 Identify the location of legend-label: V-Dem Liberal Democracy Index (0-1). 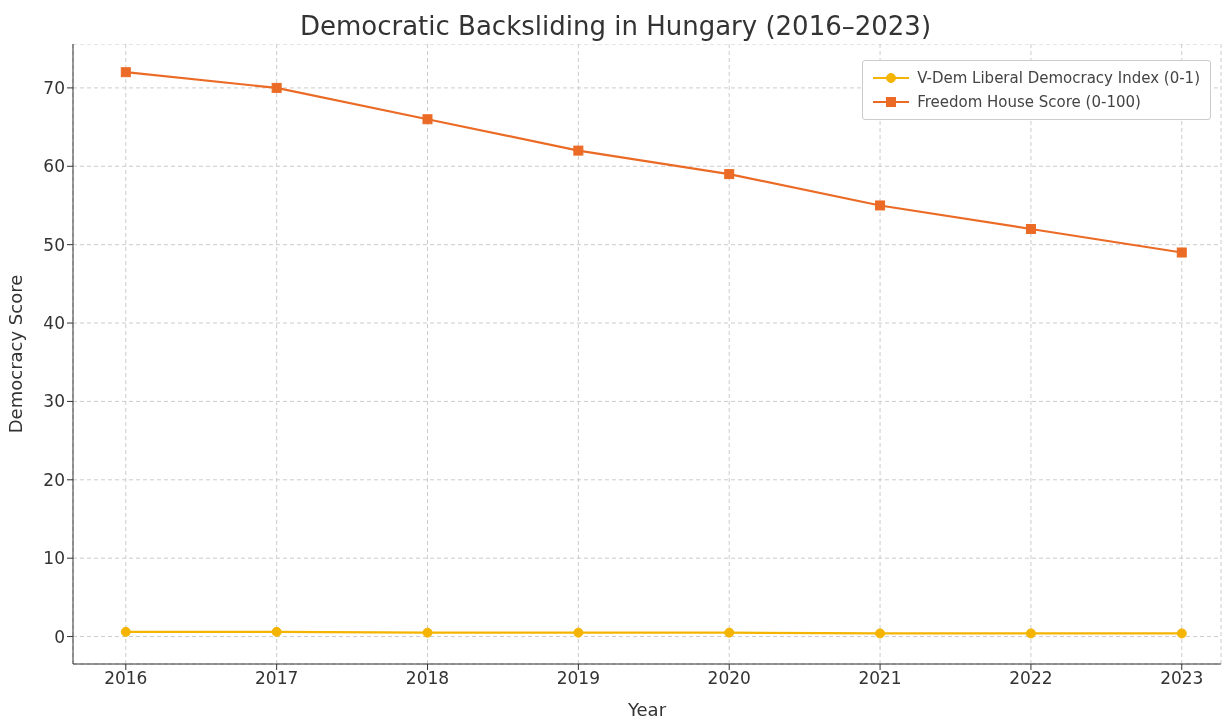
(1058, 78).